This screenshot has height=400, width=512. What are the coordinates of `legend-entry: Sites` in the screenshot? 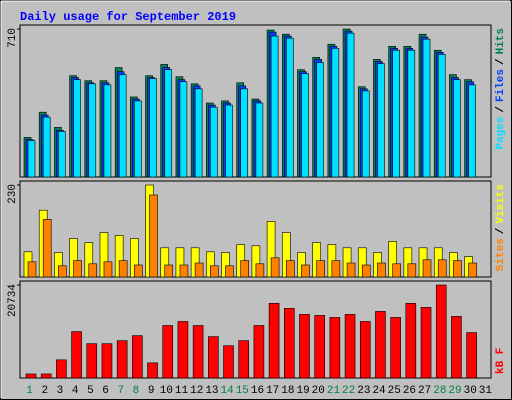 It's located at (501, 254).